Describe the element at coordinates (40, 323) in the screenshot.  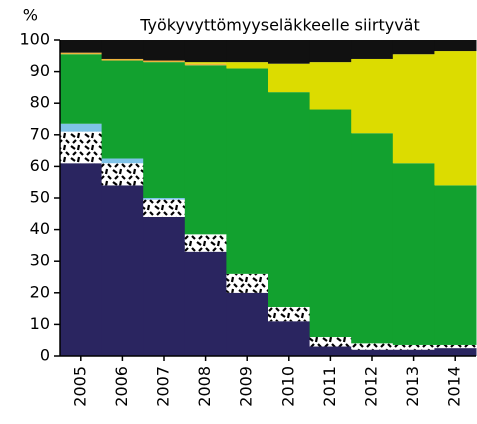
I see `y-tick-label: 10` at that location.